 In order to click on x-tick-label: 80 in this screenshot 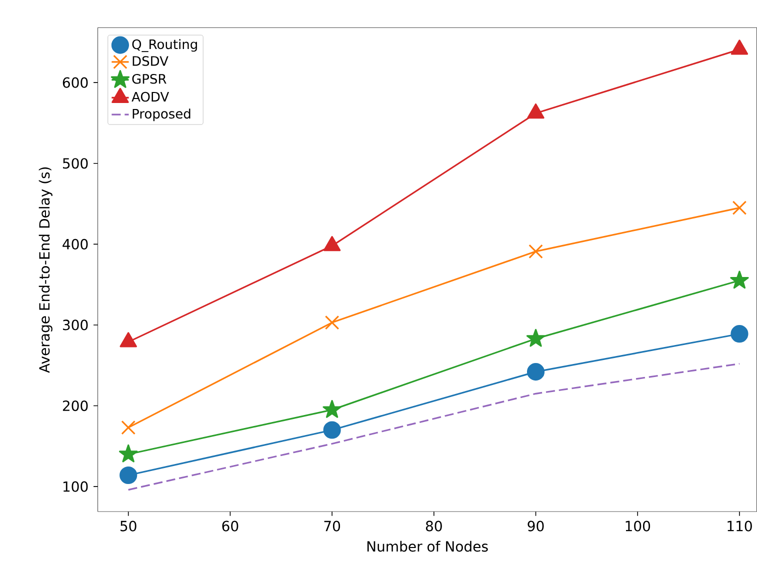, I will do `click(434, 526)`.